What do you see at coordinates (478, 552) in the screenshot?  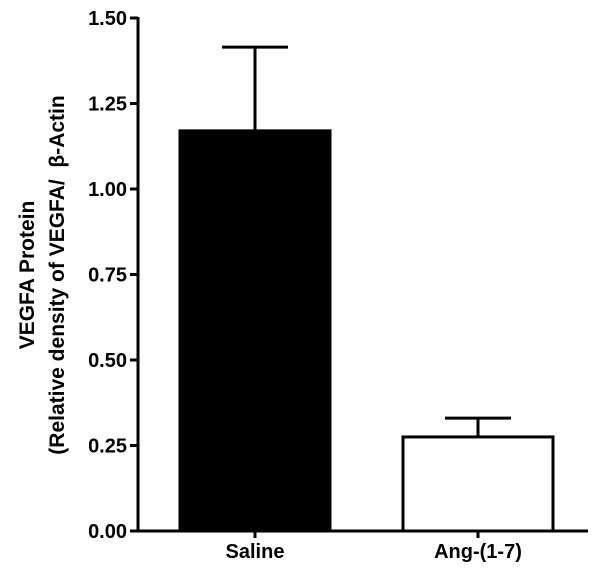 I see `x-tick-label-ang-1-7: Ang-(1-7)` at bounding box center [478, 552].